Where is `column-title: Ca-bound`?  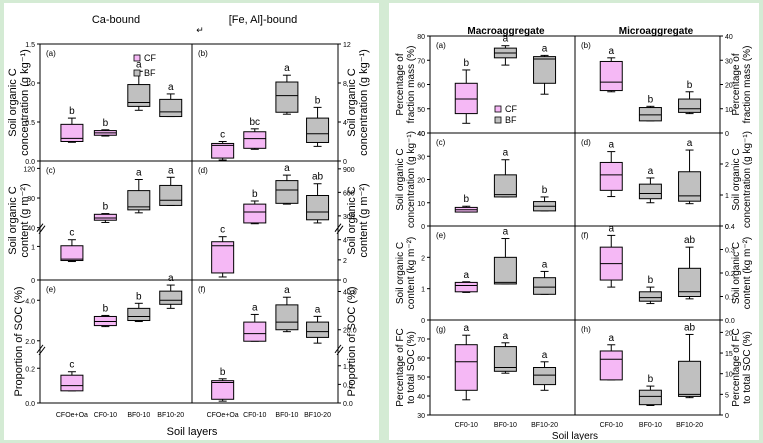
column-title: Ca-bound is located at coordinates (116, 20).